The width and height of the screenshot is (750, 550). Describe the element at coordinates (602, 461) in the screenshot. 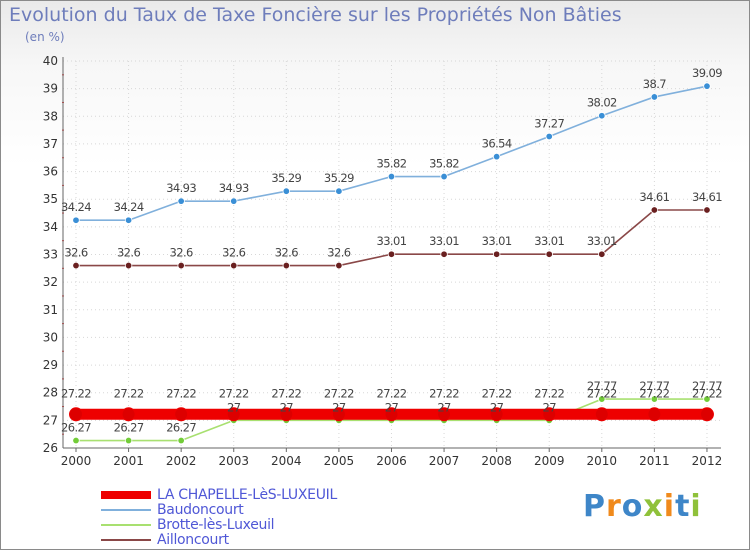

I see `x-tick-label: 2010` at that location.